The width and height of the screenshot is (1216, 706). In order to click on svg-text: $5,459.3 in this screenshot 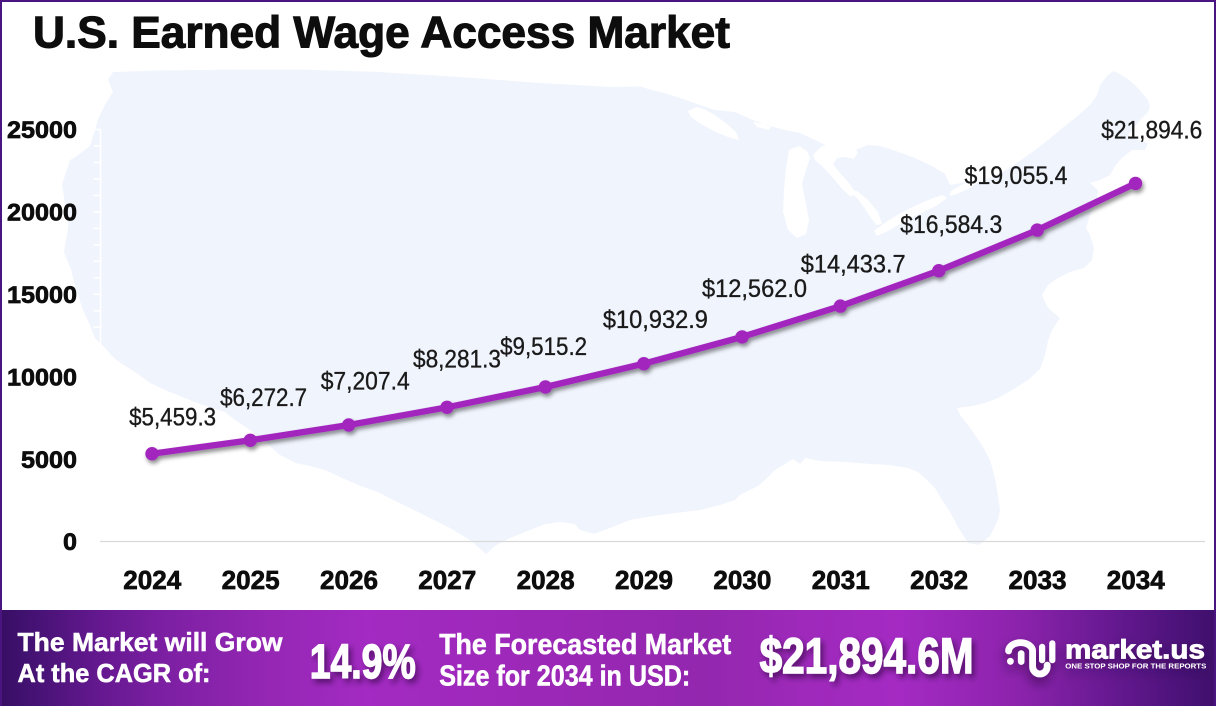, I will do `click(172, 418)`.